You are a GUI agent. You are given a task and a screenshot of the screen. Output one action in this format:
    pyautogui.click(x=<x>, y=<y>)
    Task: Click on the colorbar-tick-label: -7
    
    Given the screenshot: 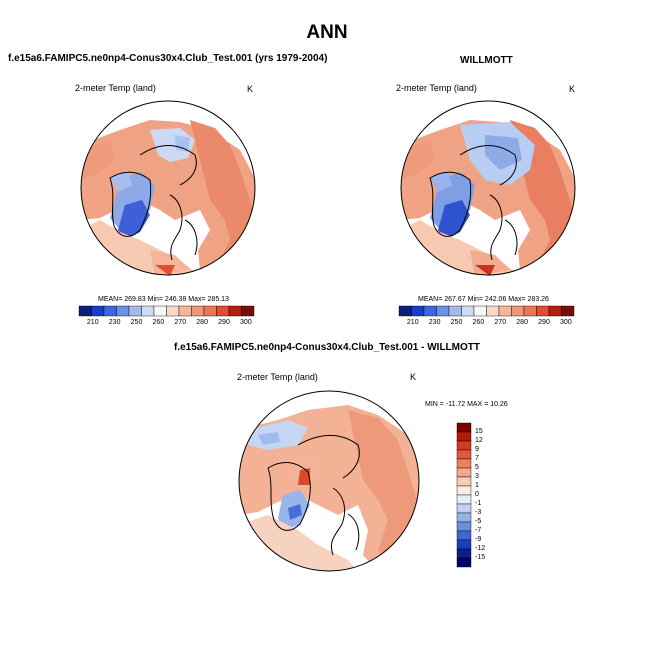 What is the action you would take?
    pyautogui.click(x=478, y=530)
    